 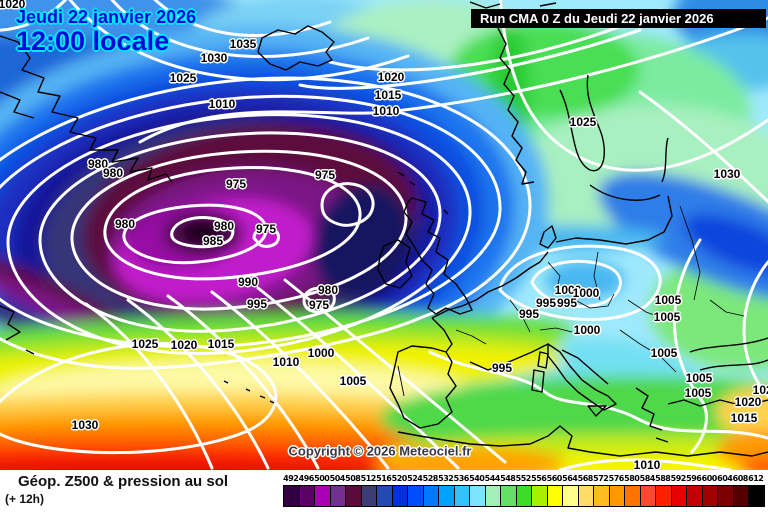 What do you see at coordinates (430, 478) in the screenshot?
I see `colorbar-value: 528` at bounding box center [430, 478].